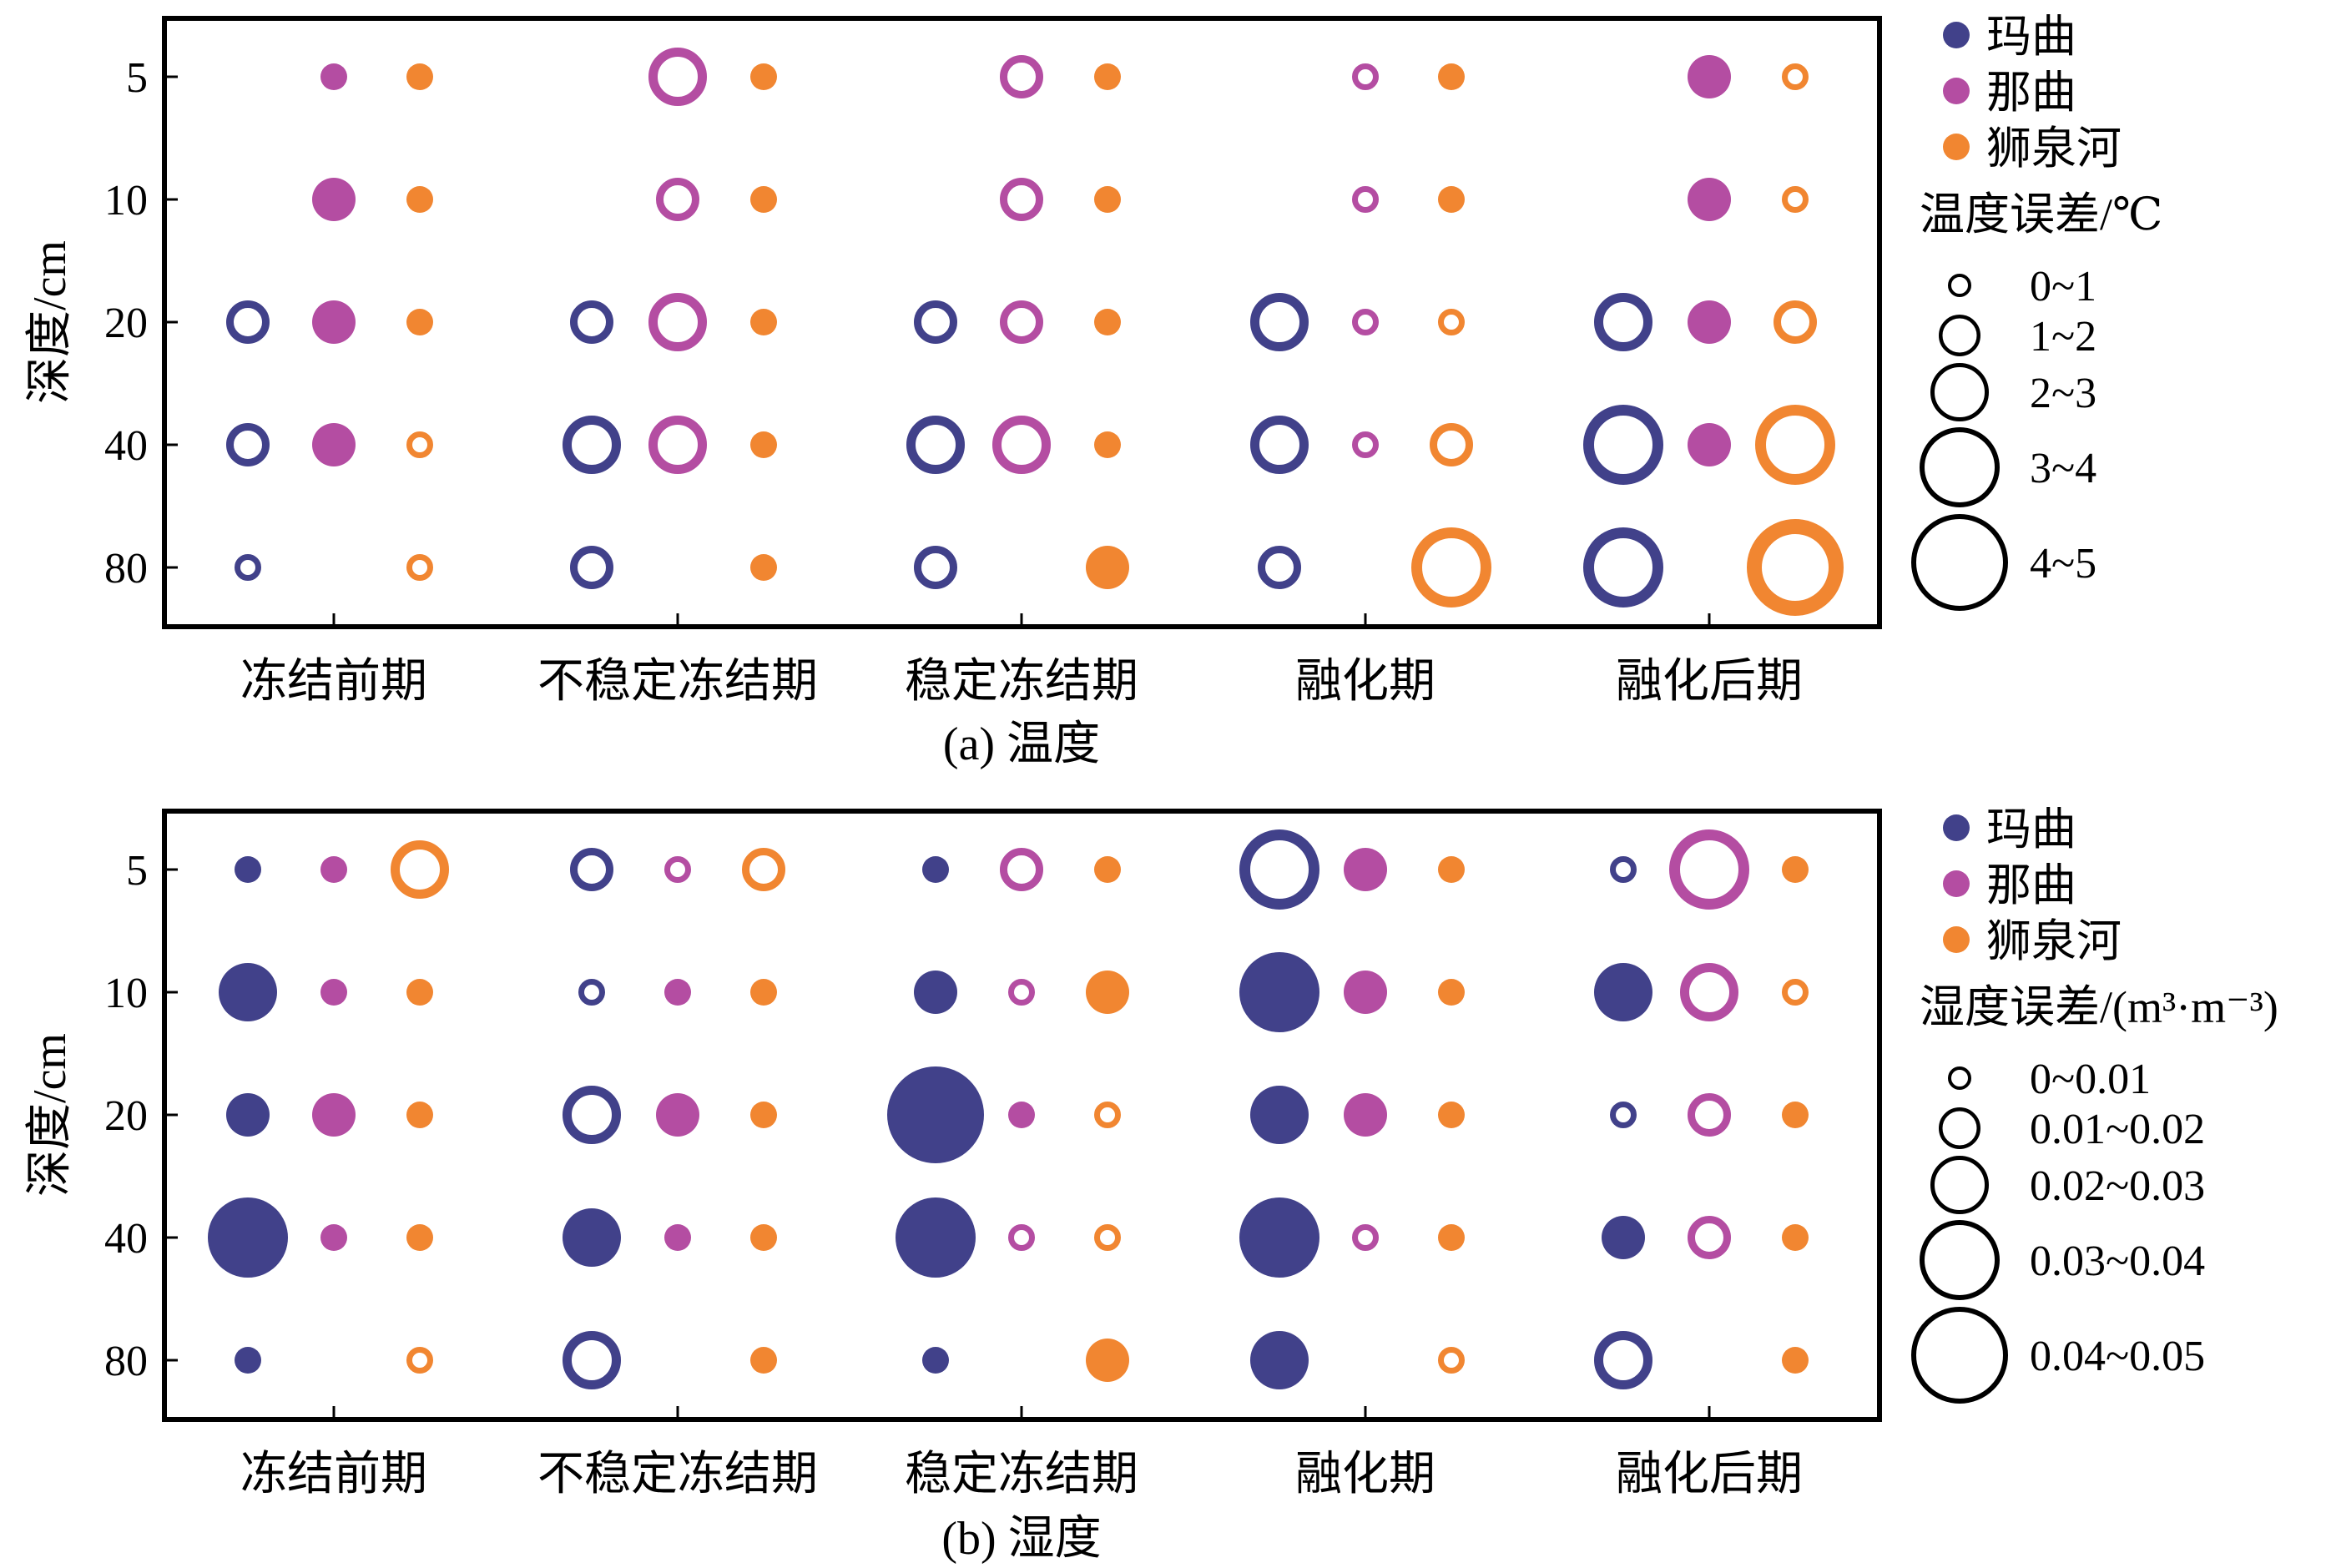  What do you see at coordinates (2117, 1356) in the screenshot?
I see `legend-size-label: 0.04~0.05` at bounding box center [2117, 1356].